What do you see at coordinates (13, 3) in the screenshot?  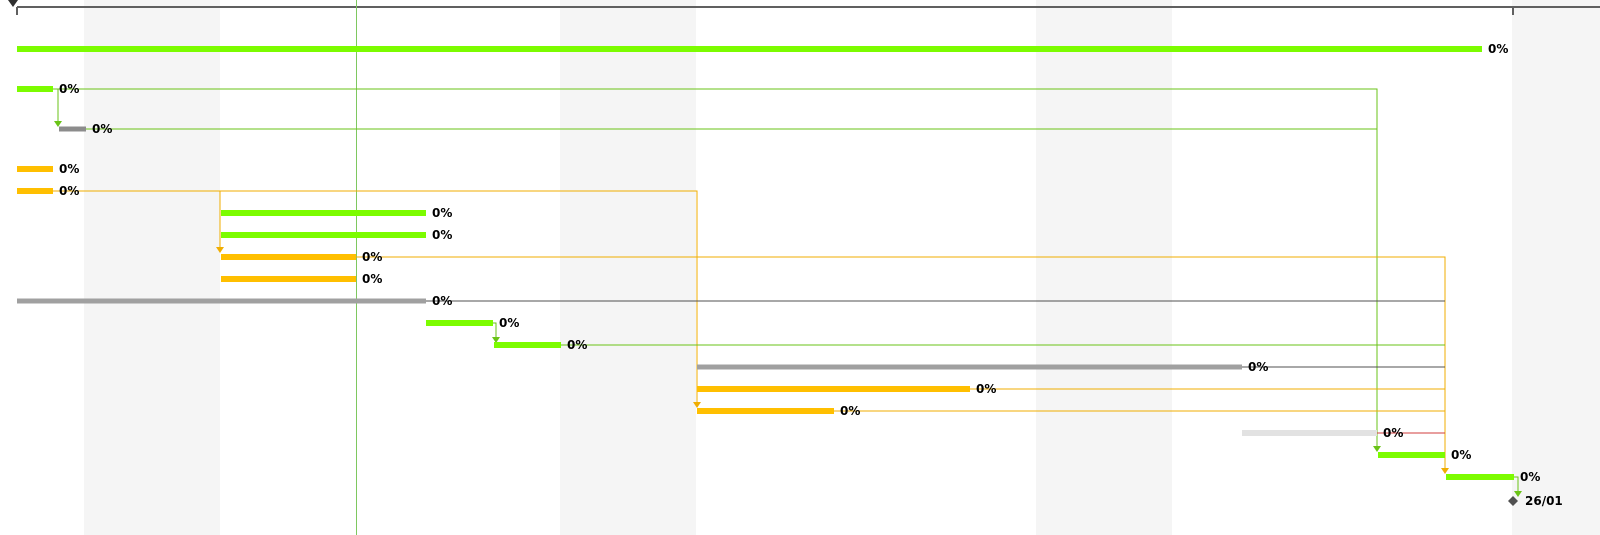 I see `timescale-marker-icon` at bounding box center [13, 3].